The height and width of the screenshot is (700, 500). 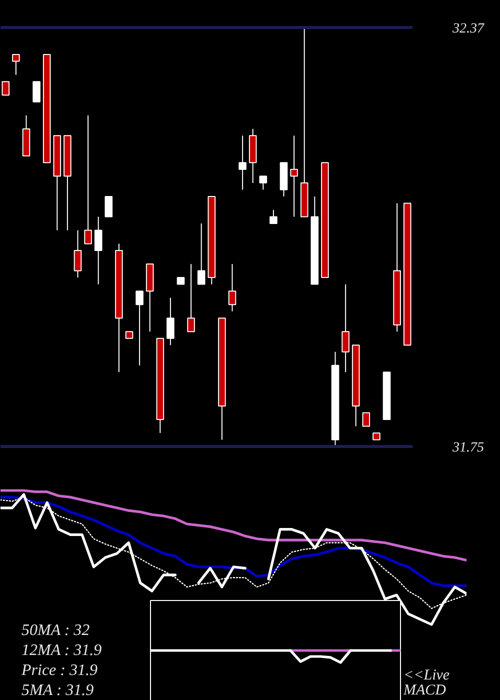 I want to click on text: <<Live MACD, so click(x=426, y=683).